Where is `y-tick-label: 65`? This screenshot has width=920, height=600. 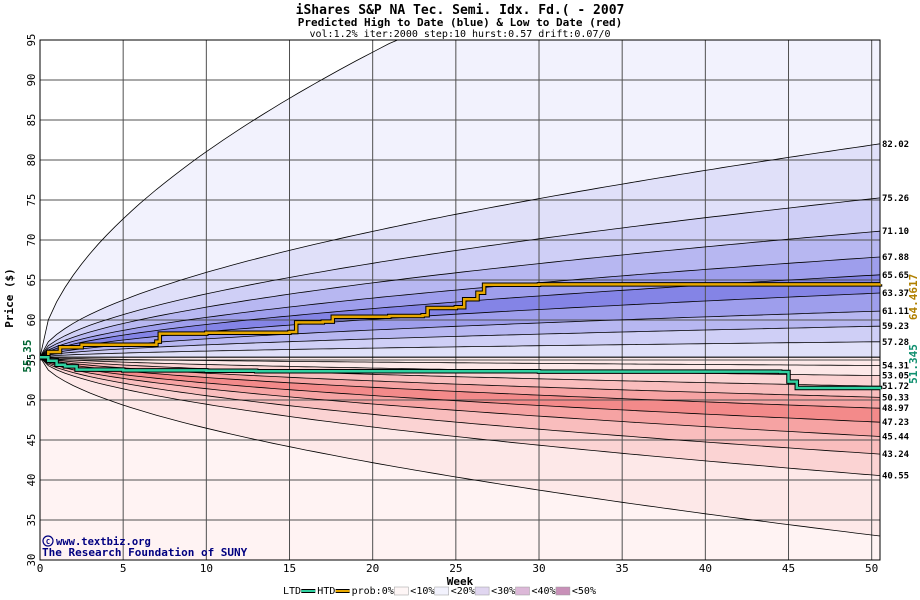
y-tick-label: 65 is located at coordinates (32, 280).